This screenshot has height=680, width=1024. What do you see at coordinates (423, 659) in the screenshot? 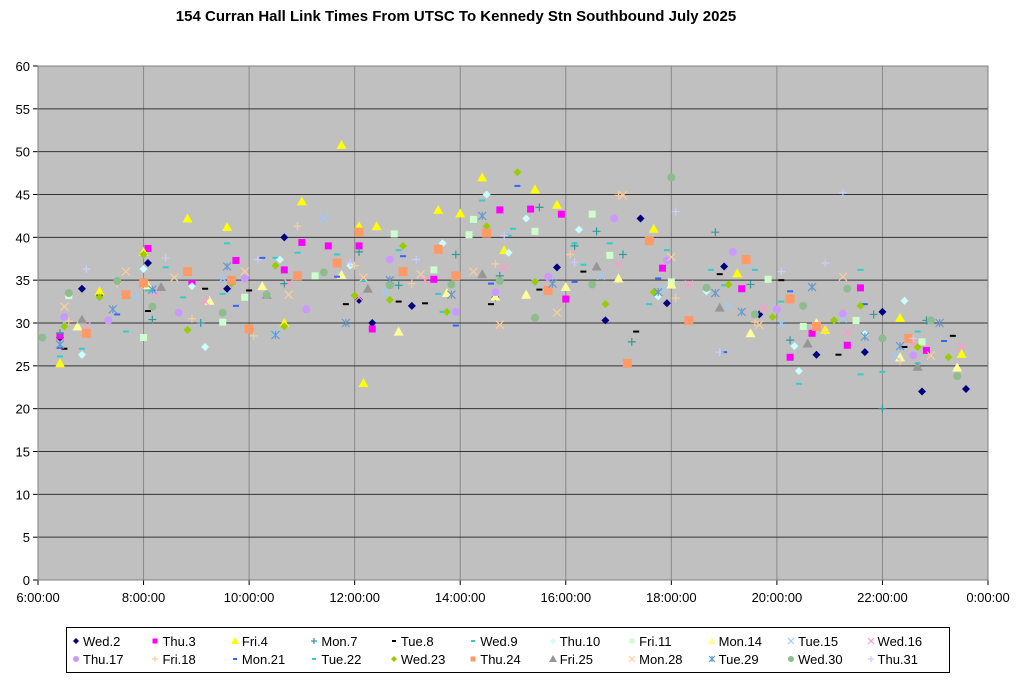
I see `legend-label: Wed.23` at bounding box center [423, 659].